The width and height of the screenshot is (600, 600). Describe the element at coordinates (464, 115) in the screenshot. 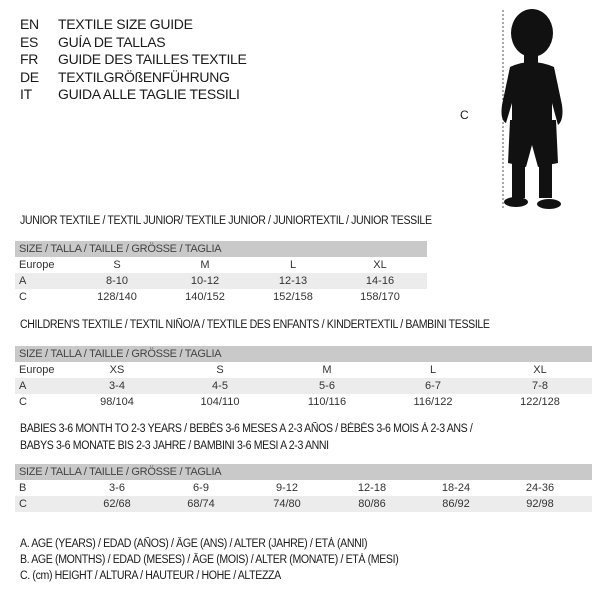

I see `measure-label: C` at that location.